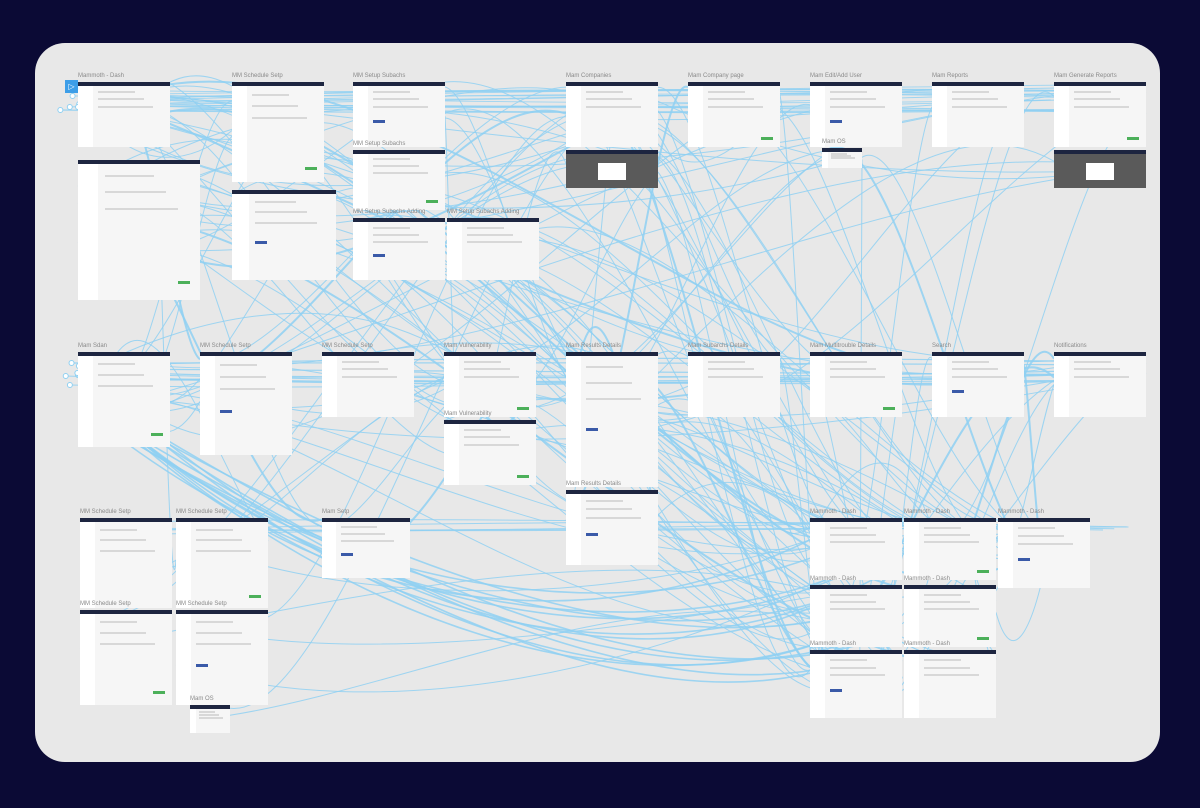 Image resolution: width=1200 pixels, height=808 pixels. What do you see at coordinates (225, 346) in the screenshot?
I see `artboard-title: MM Schedule Setp` at bounding box center [225, 346].